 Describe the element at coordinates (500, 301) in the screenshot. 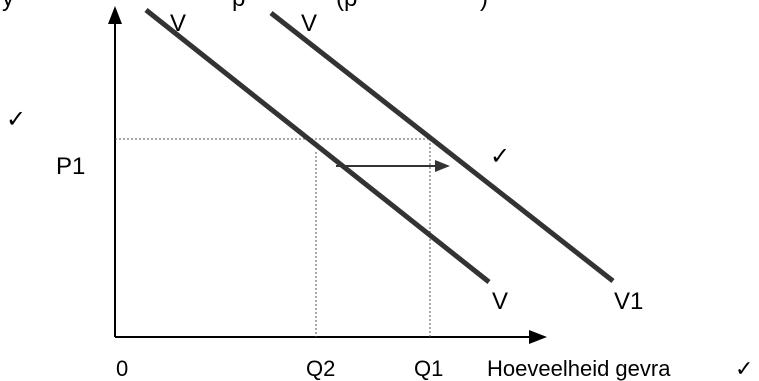

I see `curve-v-label: V` at that location.